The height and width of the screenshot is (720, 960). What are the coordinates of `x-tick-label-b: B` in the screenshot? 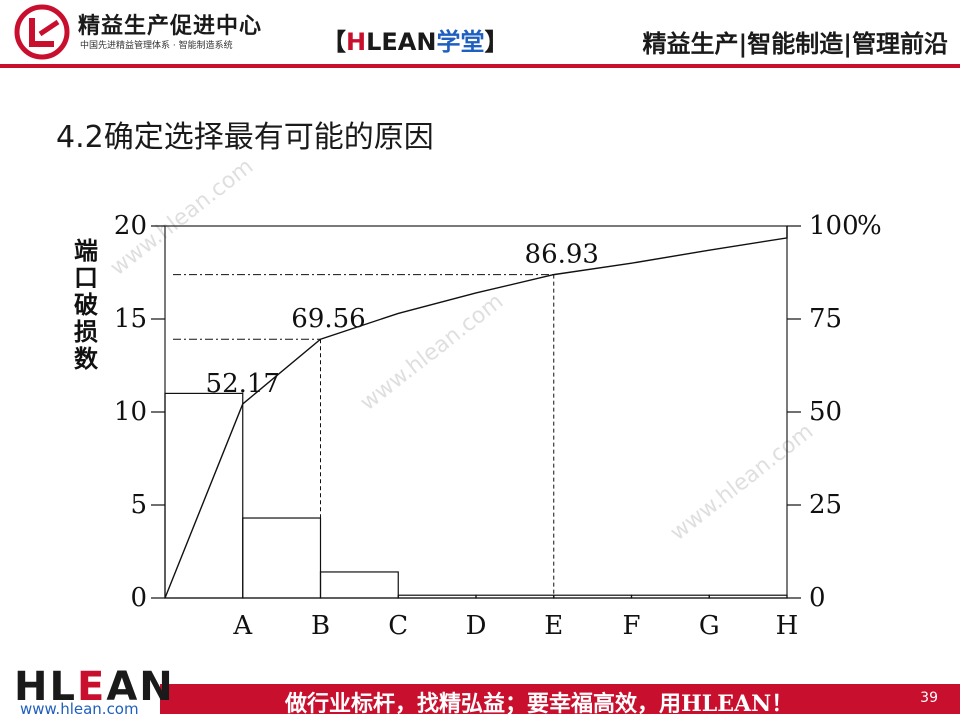 It's located at (320, 626).